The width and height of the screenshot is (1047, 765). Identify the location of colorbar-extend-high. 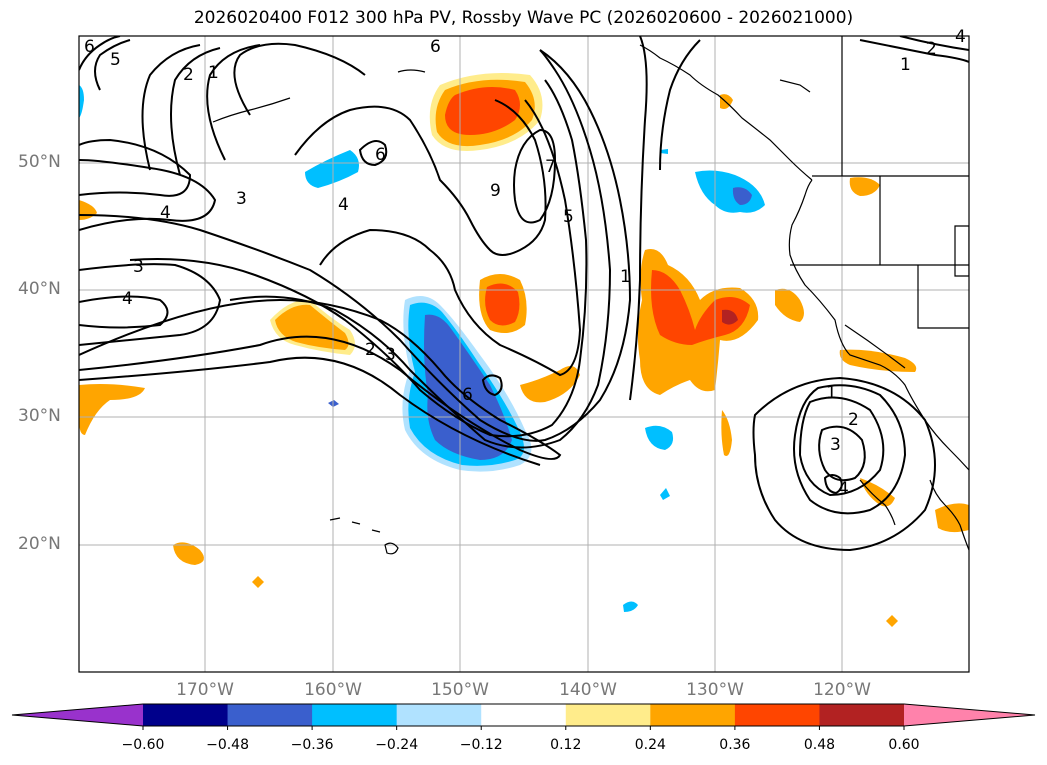
(969, 715).